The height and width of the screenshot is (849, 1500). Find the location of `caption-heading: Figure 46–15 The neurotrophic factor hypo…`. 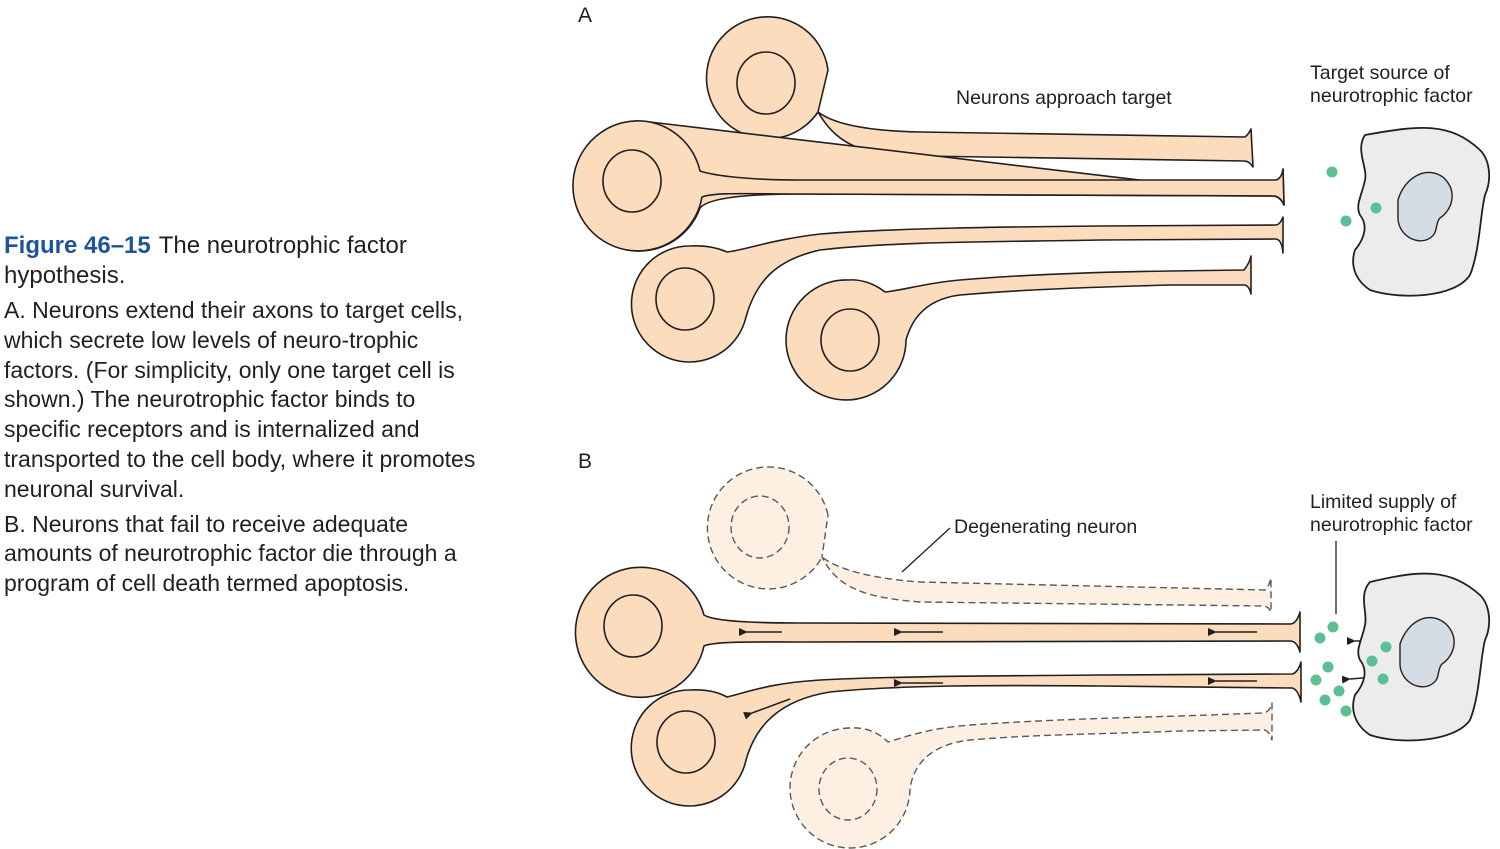

caption-heading: Figure 46–15 The neurotrophic factor hypo… is located at coordinates (250, 261).